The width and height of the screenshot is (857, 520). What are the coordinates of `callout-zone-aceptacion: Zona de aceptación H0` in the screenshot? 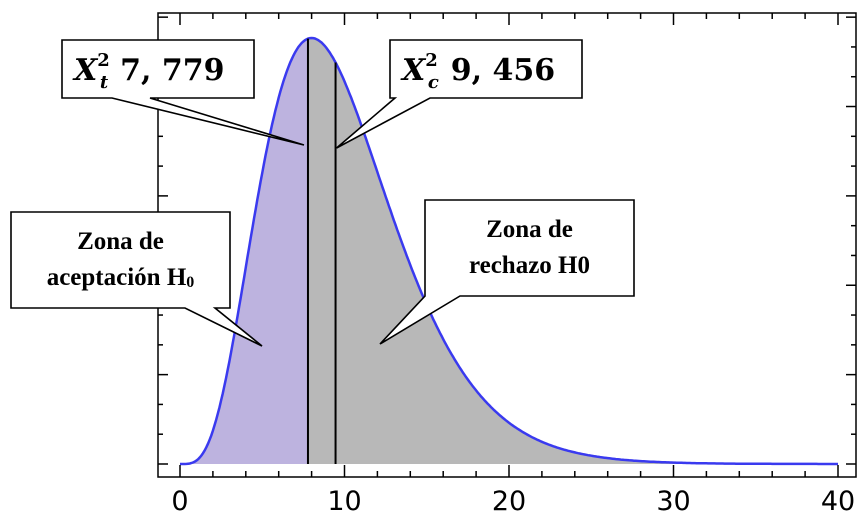 It's located at (136, 279).